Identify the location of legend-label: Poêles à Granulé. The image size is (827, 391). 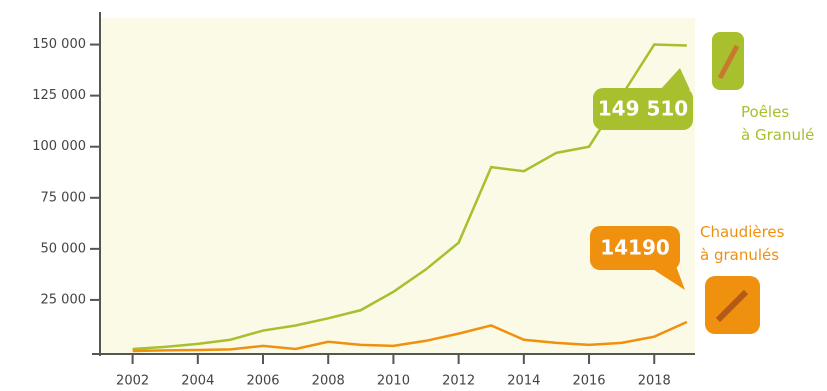
(777, 123).